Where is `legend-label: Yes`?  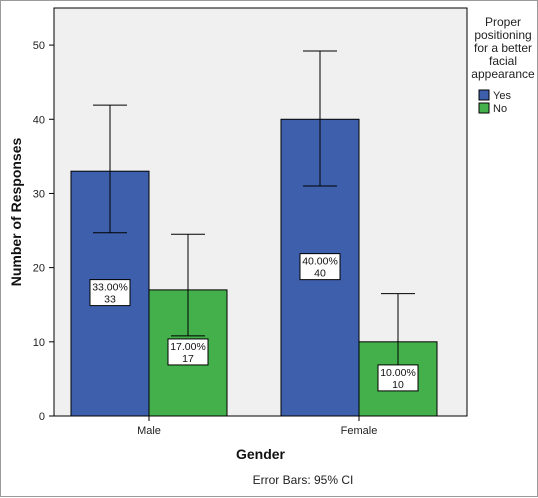
legend-label: Yes is located at coordinates (502, 96).